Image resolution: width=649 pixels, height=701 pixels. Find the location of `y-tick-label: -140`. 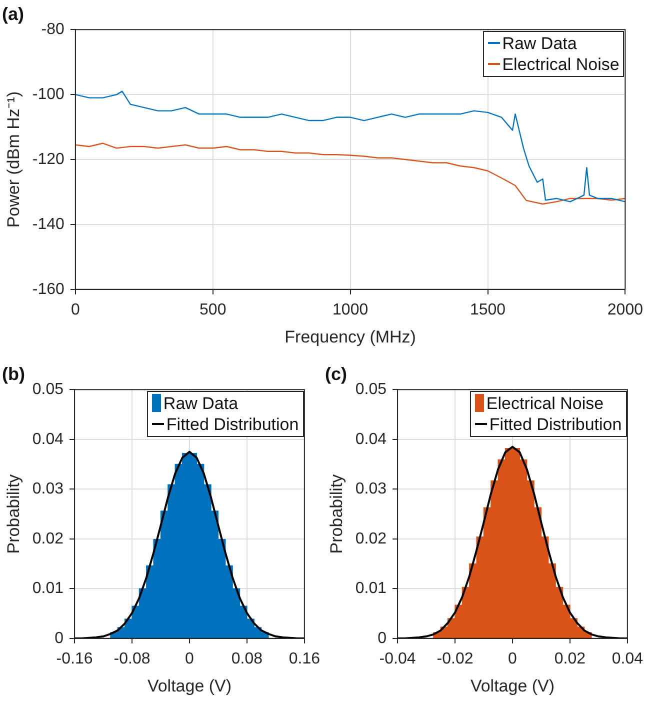

y-tick-label: -140 is located at coordinates (48, 224).